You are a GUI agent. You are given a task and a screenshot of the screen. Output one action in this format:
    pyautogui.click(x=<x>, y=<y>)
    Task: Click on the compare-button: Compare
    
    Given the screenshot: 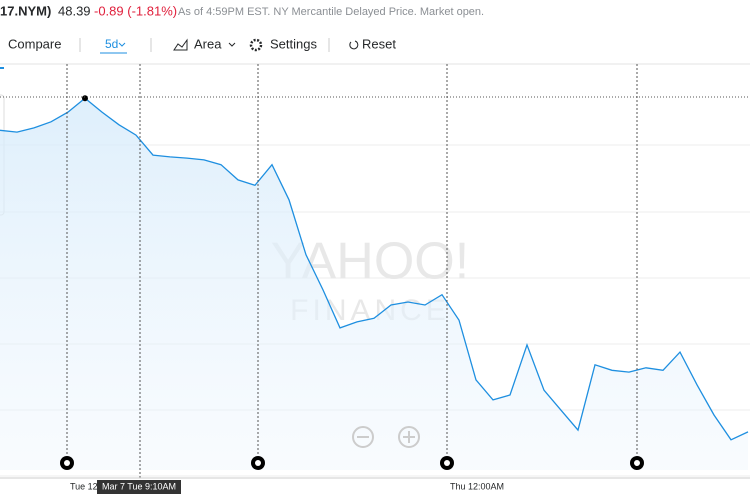 What is the action you would take?
    pyautogui.click(x=34, y=43)
    